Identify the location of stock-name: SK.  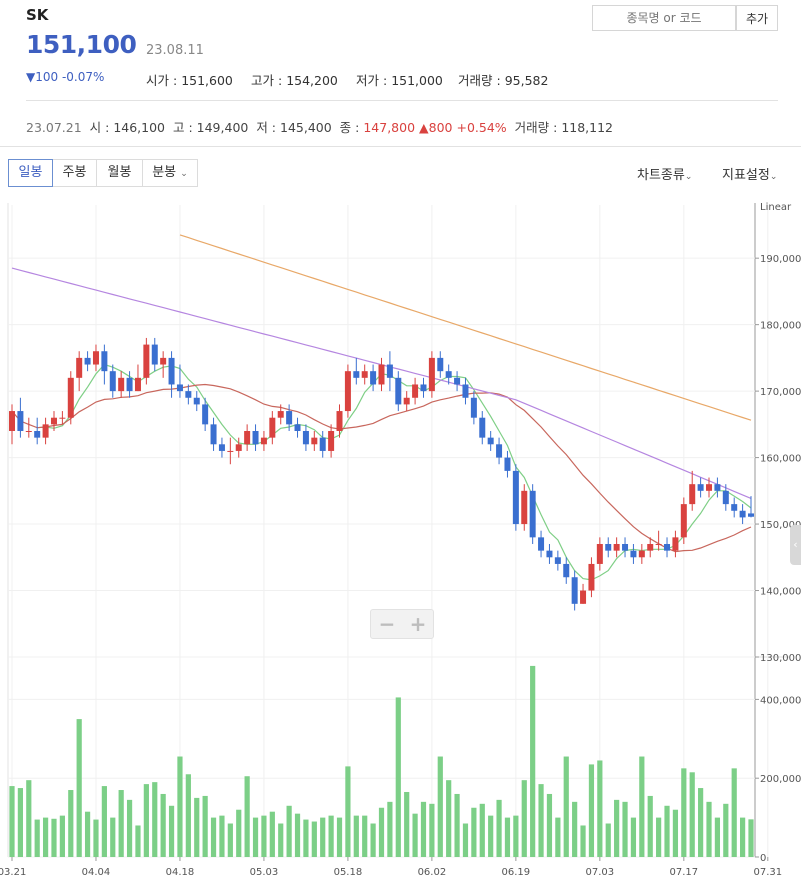
(37, 15).